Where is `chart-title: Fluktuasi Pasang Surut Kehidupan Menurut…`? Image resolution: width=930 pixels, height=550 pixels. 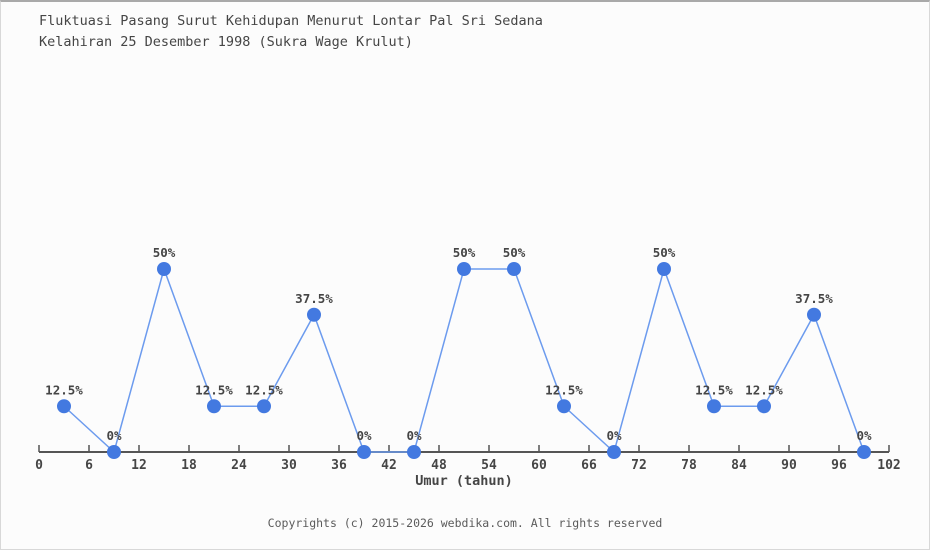 chart-title: Fluktuasi Pasang Surut Kehidupan Menurut… is located at coordinates (291, 32).